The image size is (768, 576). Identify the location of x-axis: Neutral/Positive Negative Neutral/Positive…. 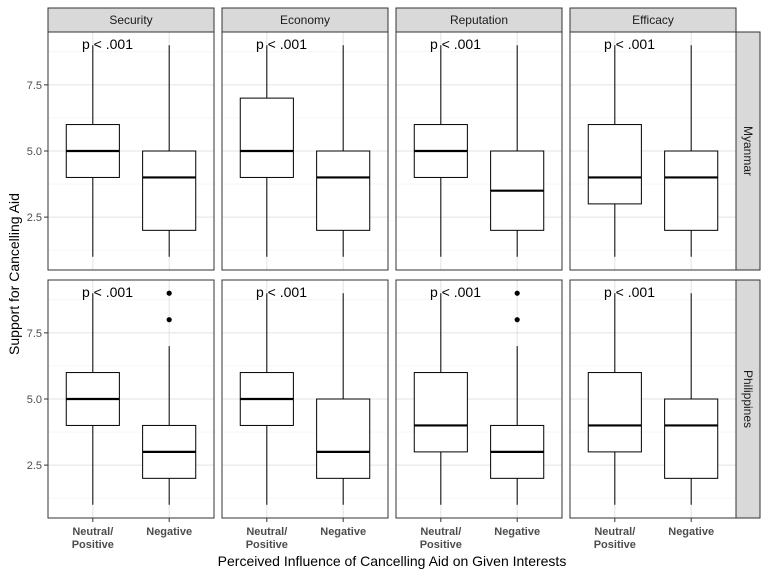
(393, 534).